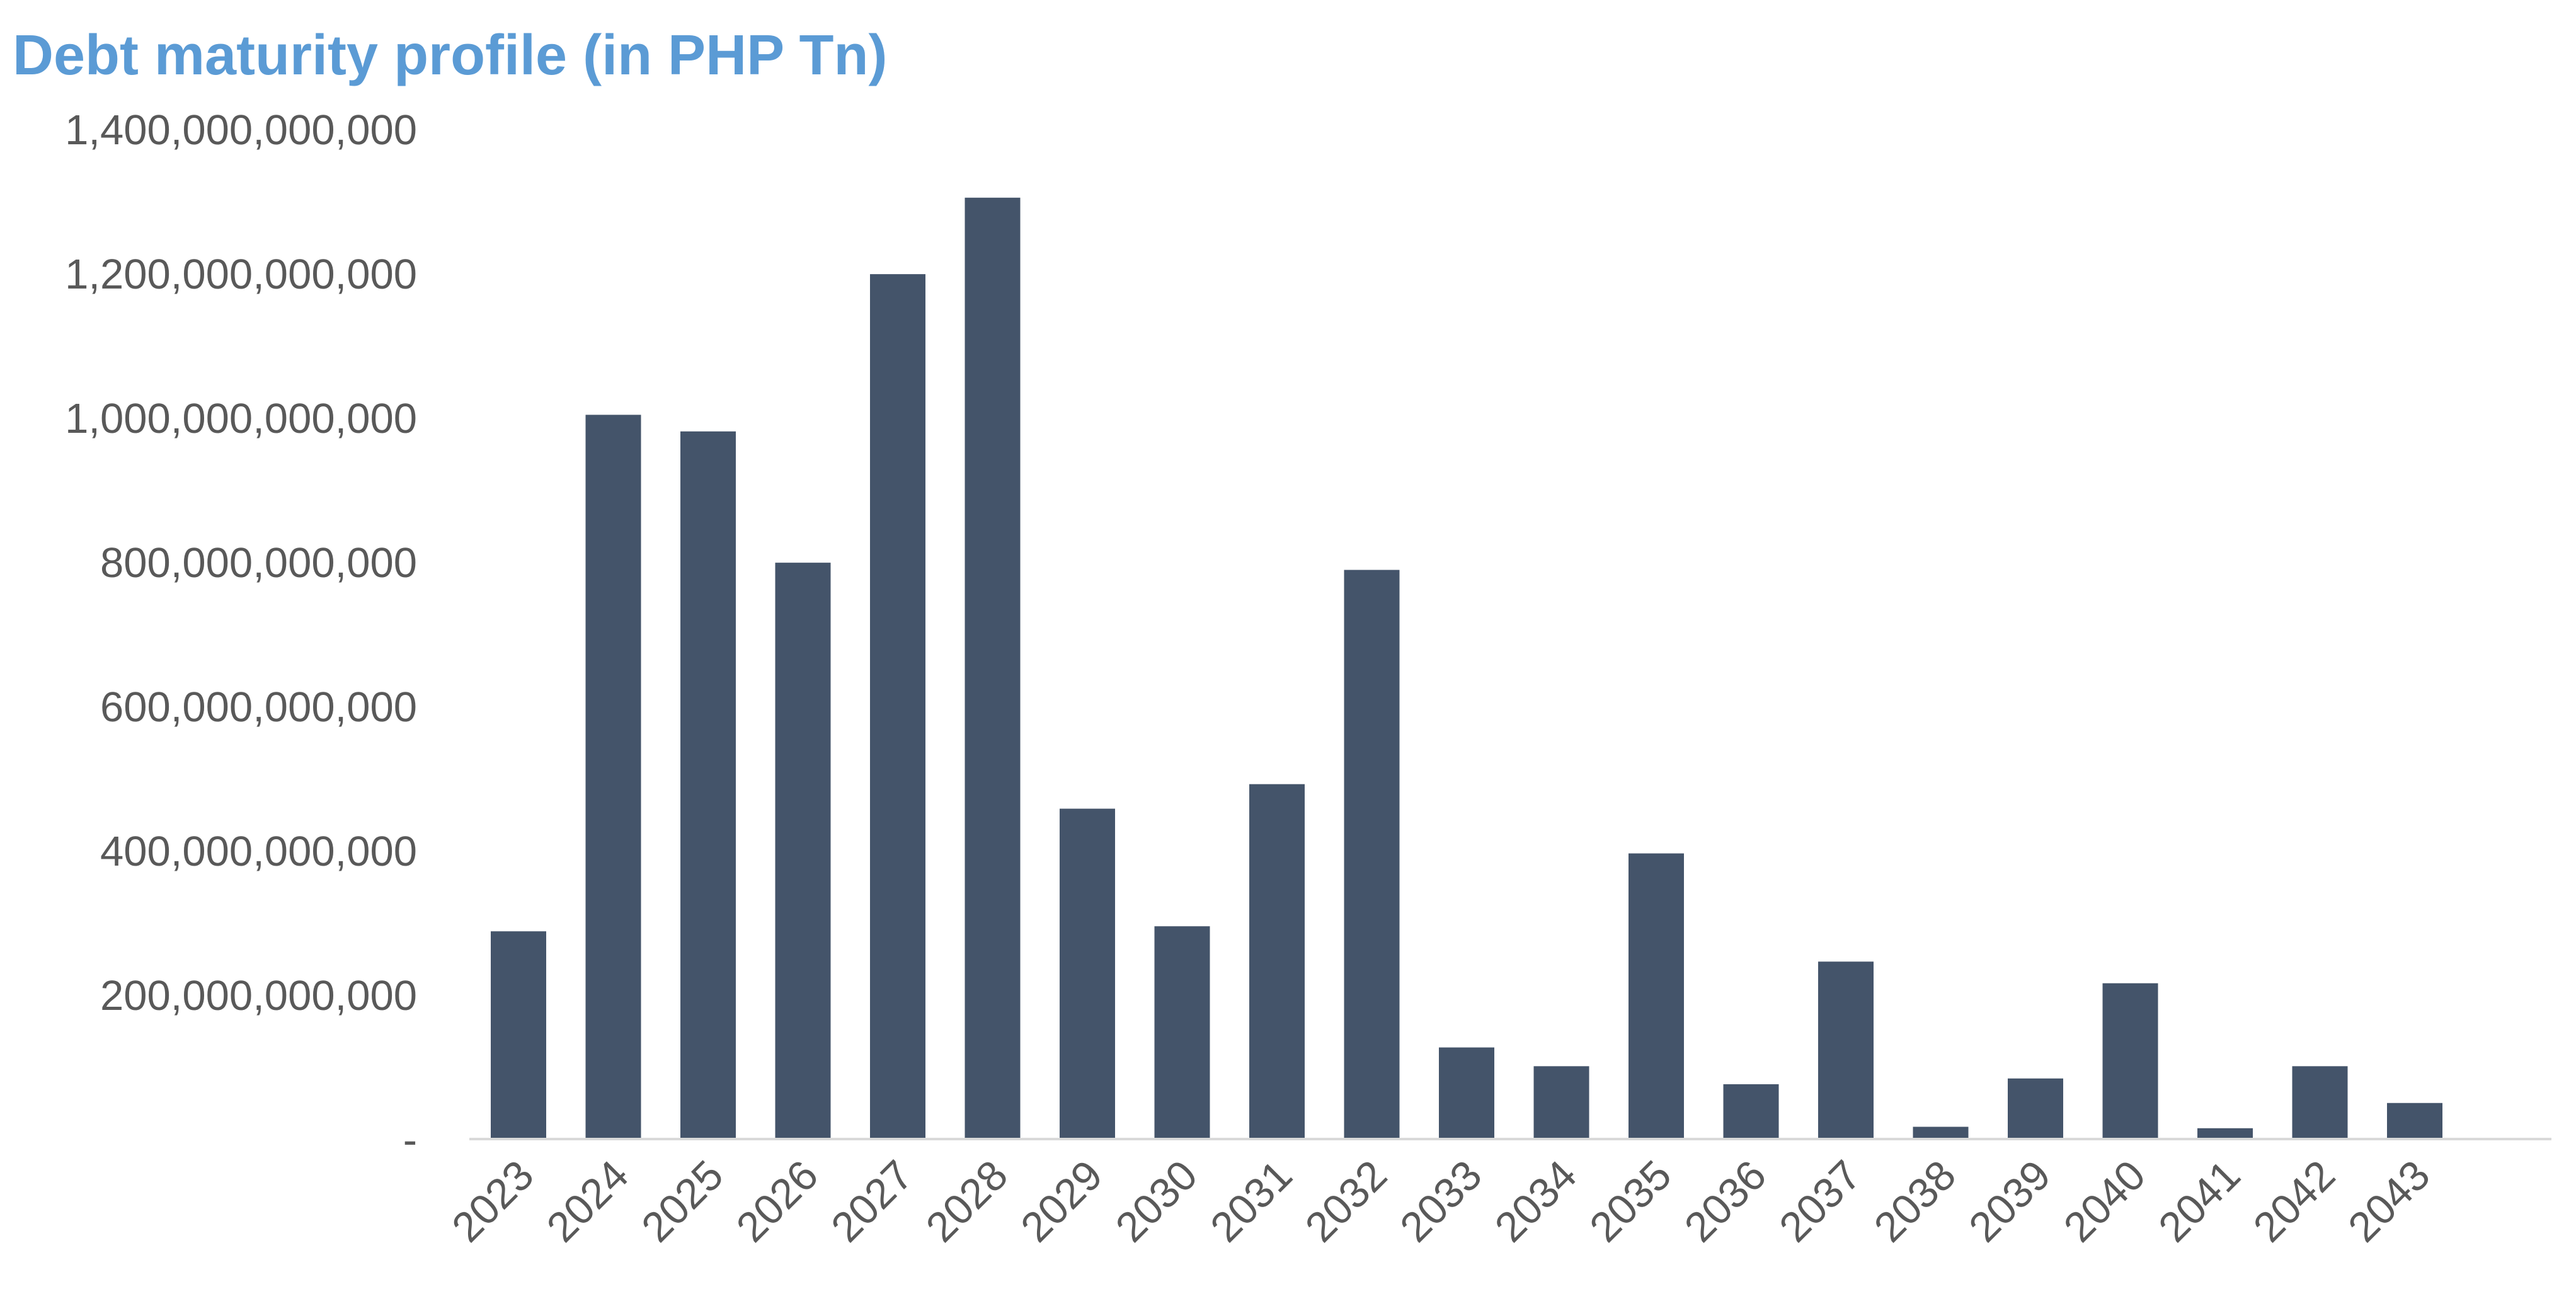 Image resolution: width=2576 pixels, height=1289 pixels. Describe the element at coordinates (241, 418) in the screenshot. I see `y-tick-label: 1,000,000,000,000` at that location.